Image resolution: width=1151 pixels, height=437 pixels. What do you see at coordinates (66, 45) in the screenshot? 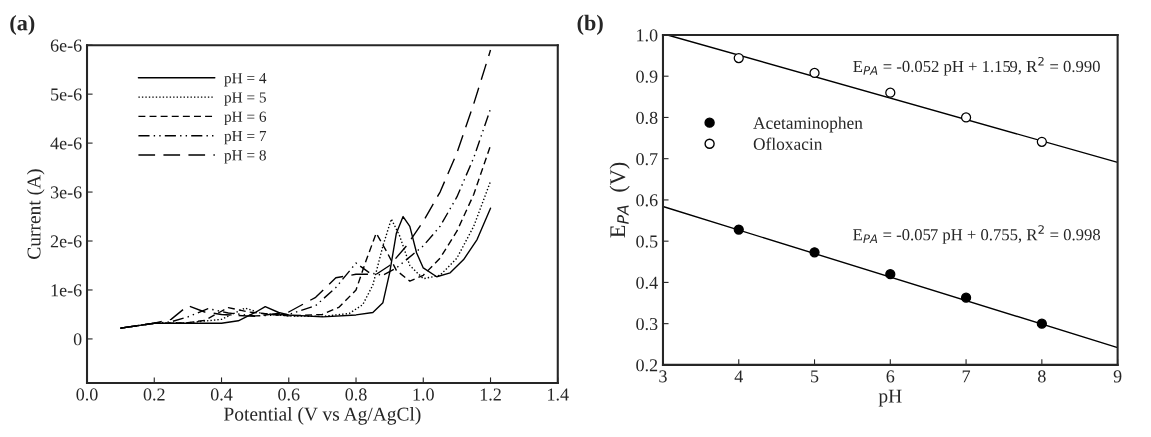
I see `y-tick-label: 6e-6` at bounding box center [66, 45].